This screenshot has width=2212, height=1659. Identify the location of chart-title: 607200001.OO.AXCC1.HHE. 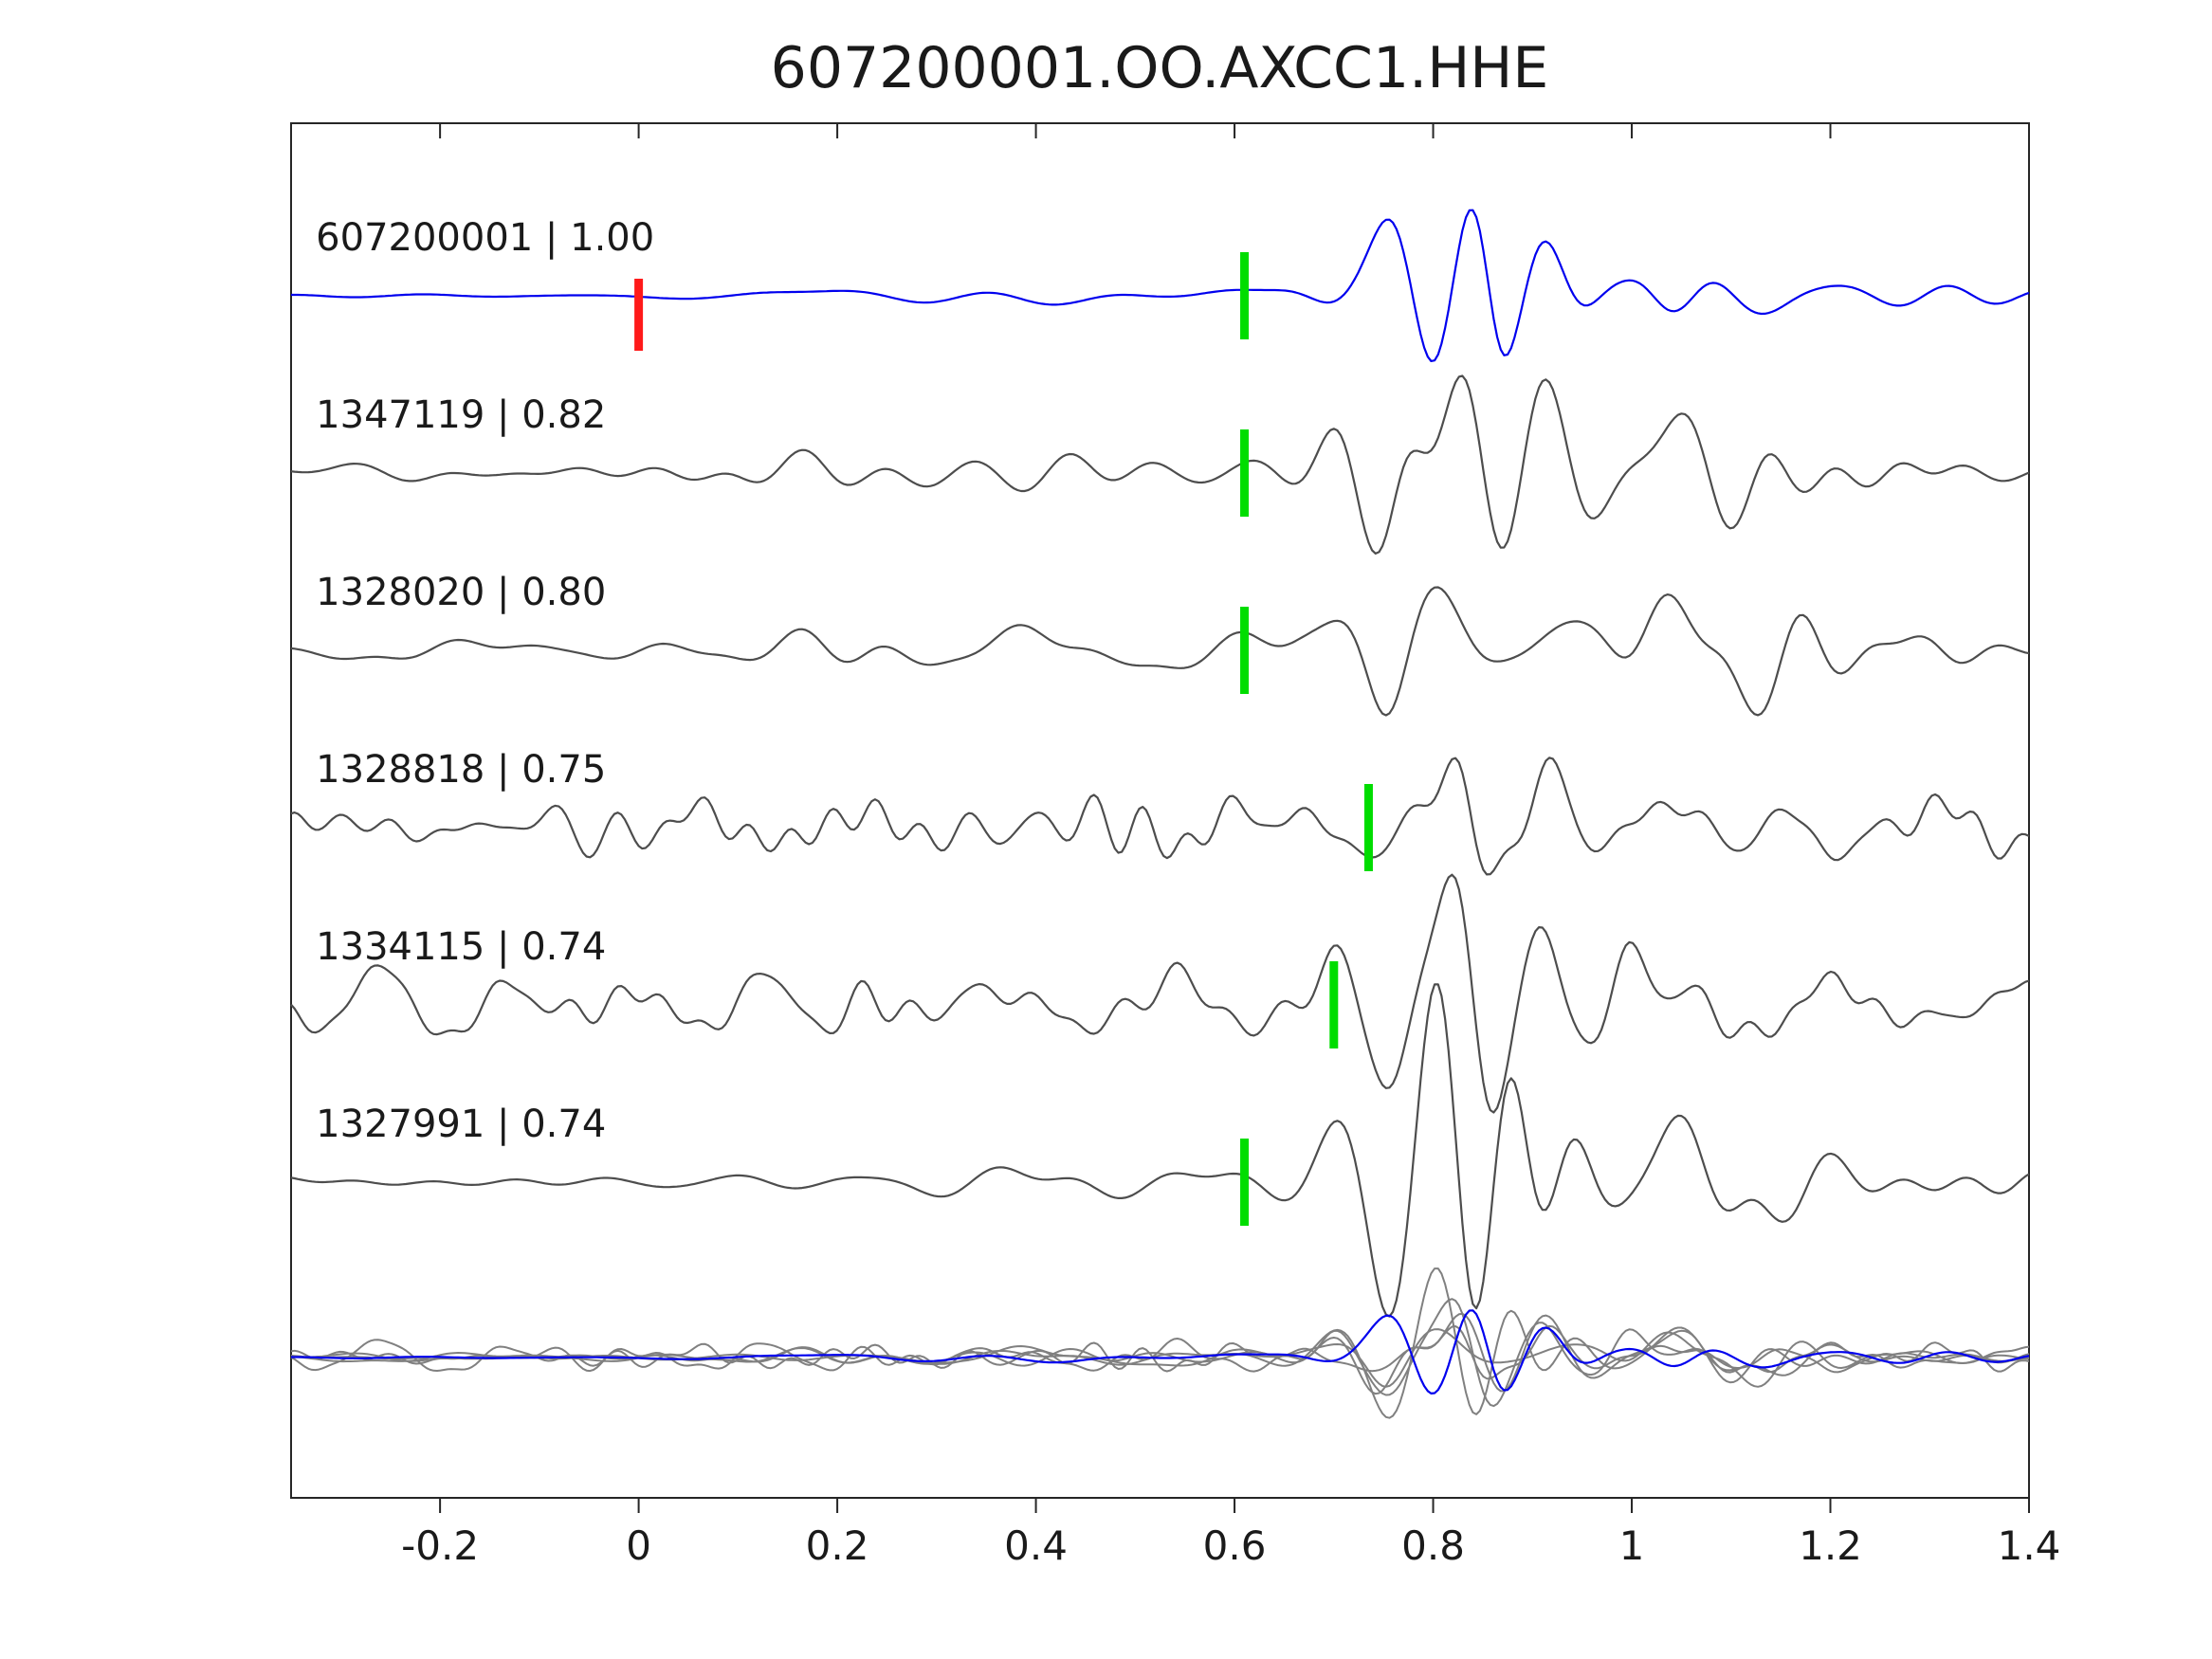
(1160, 68).